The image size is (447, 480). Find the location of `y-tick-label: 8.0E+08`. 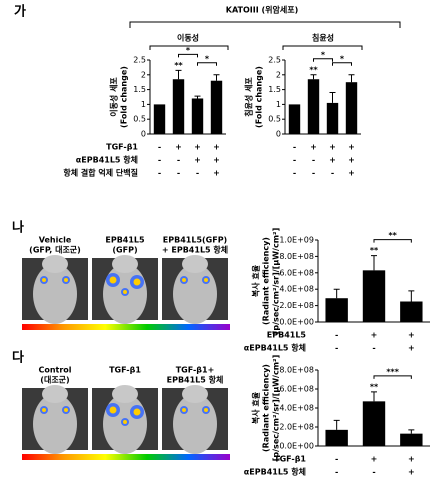

y-tick-label: 8.0E+08 is located at coordinates (296, 256).